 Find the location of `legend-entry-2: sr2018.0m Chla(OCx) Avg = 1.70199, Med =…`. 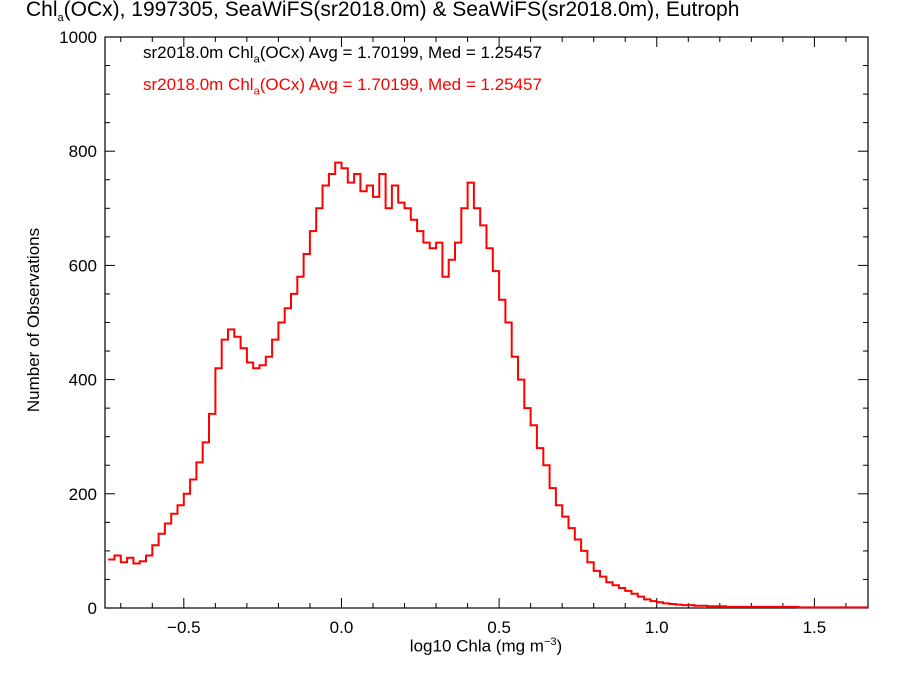

legend-entry-2: sr2018.0m Chla(OCx) Avg = 1.70199, Med =… is located at coordinates (342, 86).